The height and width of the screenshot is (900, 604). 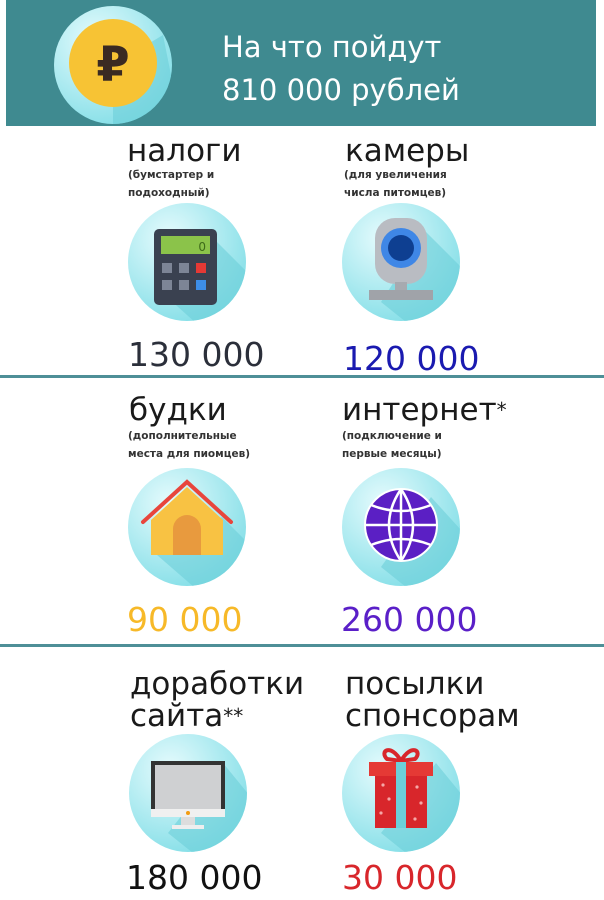 I want to click on item-title-taxes: налоги, so click(x=184, y=151).